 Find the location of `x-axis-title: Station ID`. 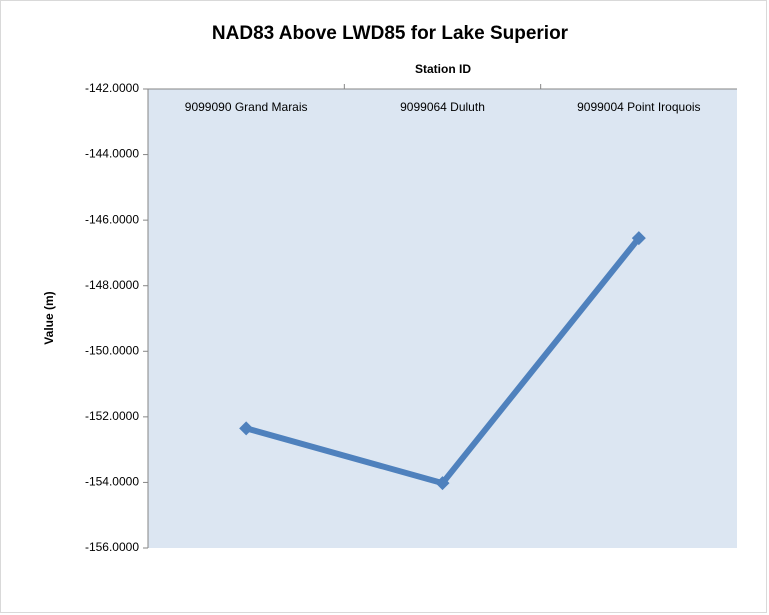

x-axis-title: Station ID is located at coordinates (443, 69).